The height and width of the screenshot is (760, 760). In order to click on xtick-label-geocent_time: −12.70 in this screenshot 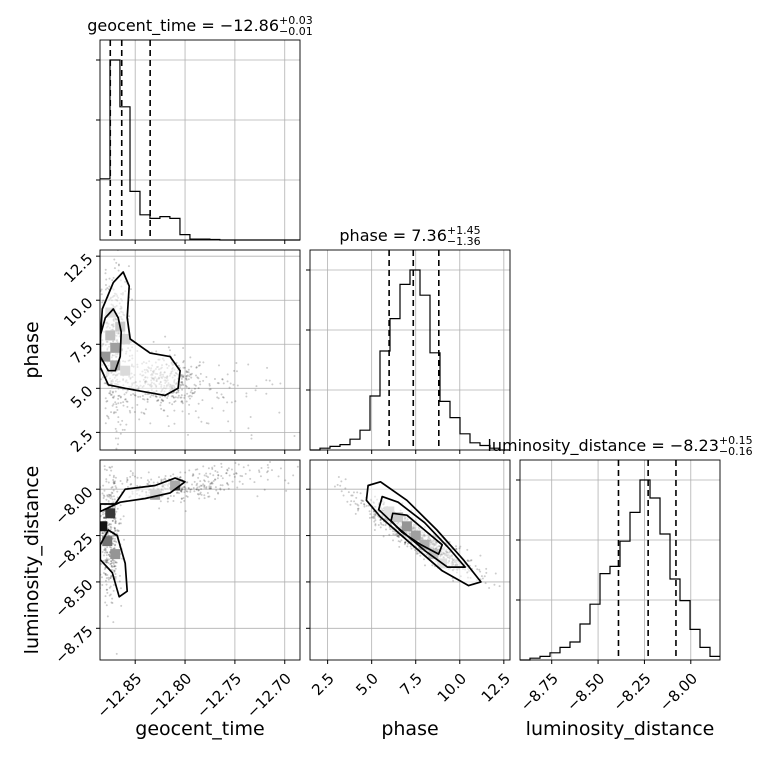, I will do `click(269, 696)`.